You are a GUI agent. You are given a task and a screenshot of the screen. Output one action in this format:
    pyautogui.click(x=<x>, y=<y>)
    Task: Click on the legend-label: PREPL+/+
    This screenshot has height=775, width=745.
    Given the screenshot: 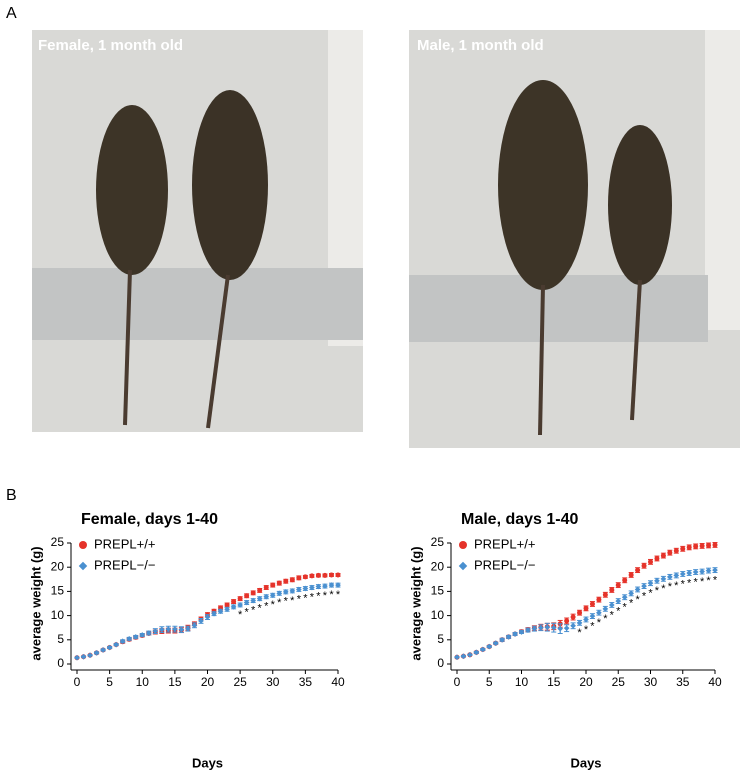 What is the action you would take?
    pyautogui.click(x=124, y=543)
    